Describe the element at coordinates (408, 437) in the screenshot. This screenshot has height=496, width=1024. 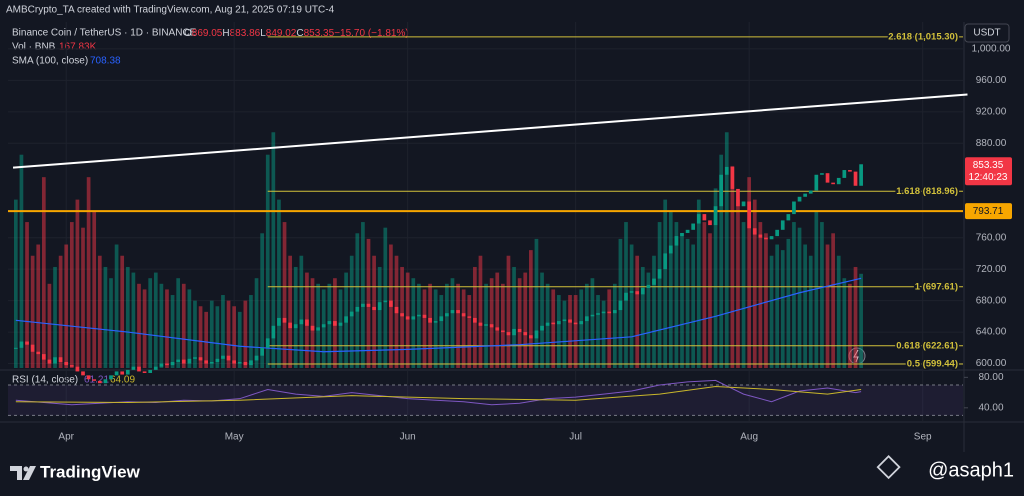
I see `x-tick-label: Jun` at that location.